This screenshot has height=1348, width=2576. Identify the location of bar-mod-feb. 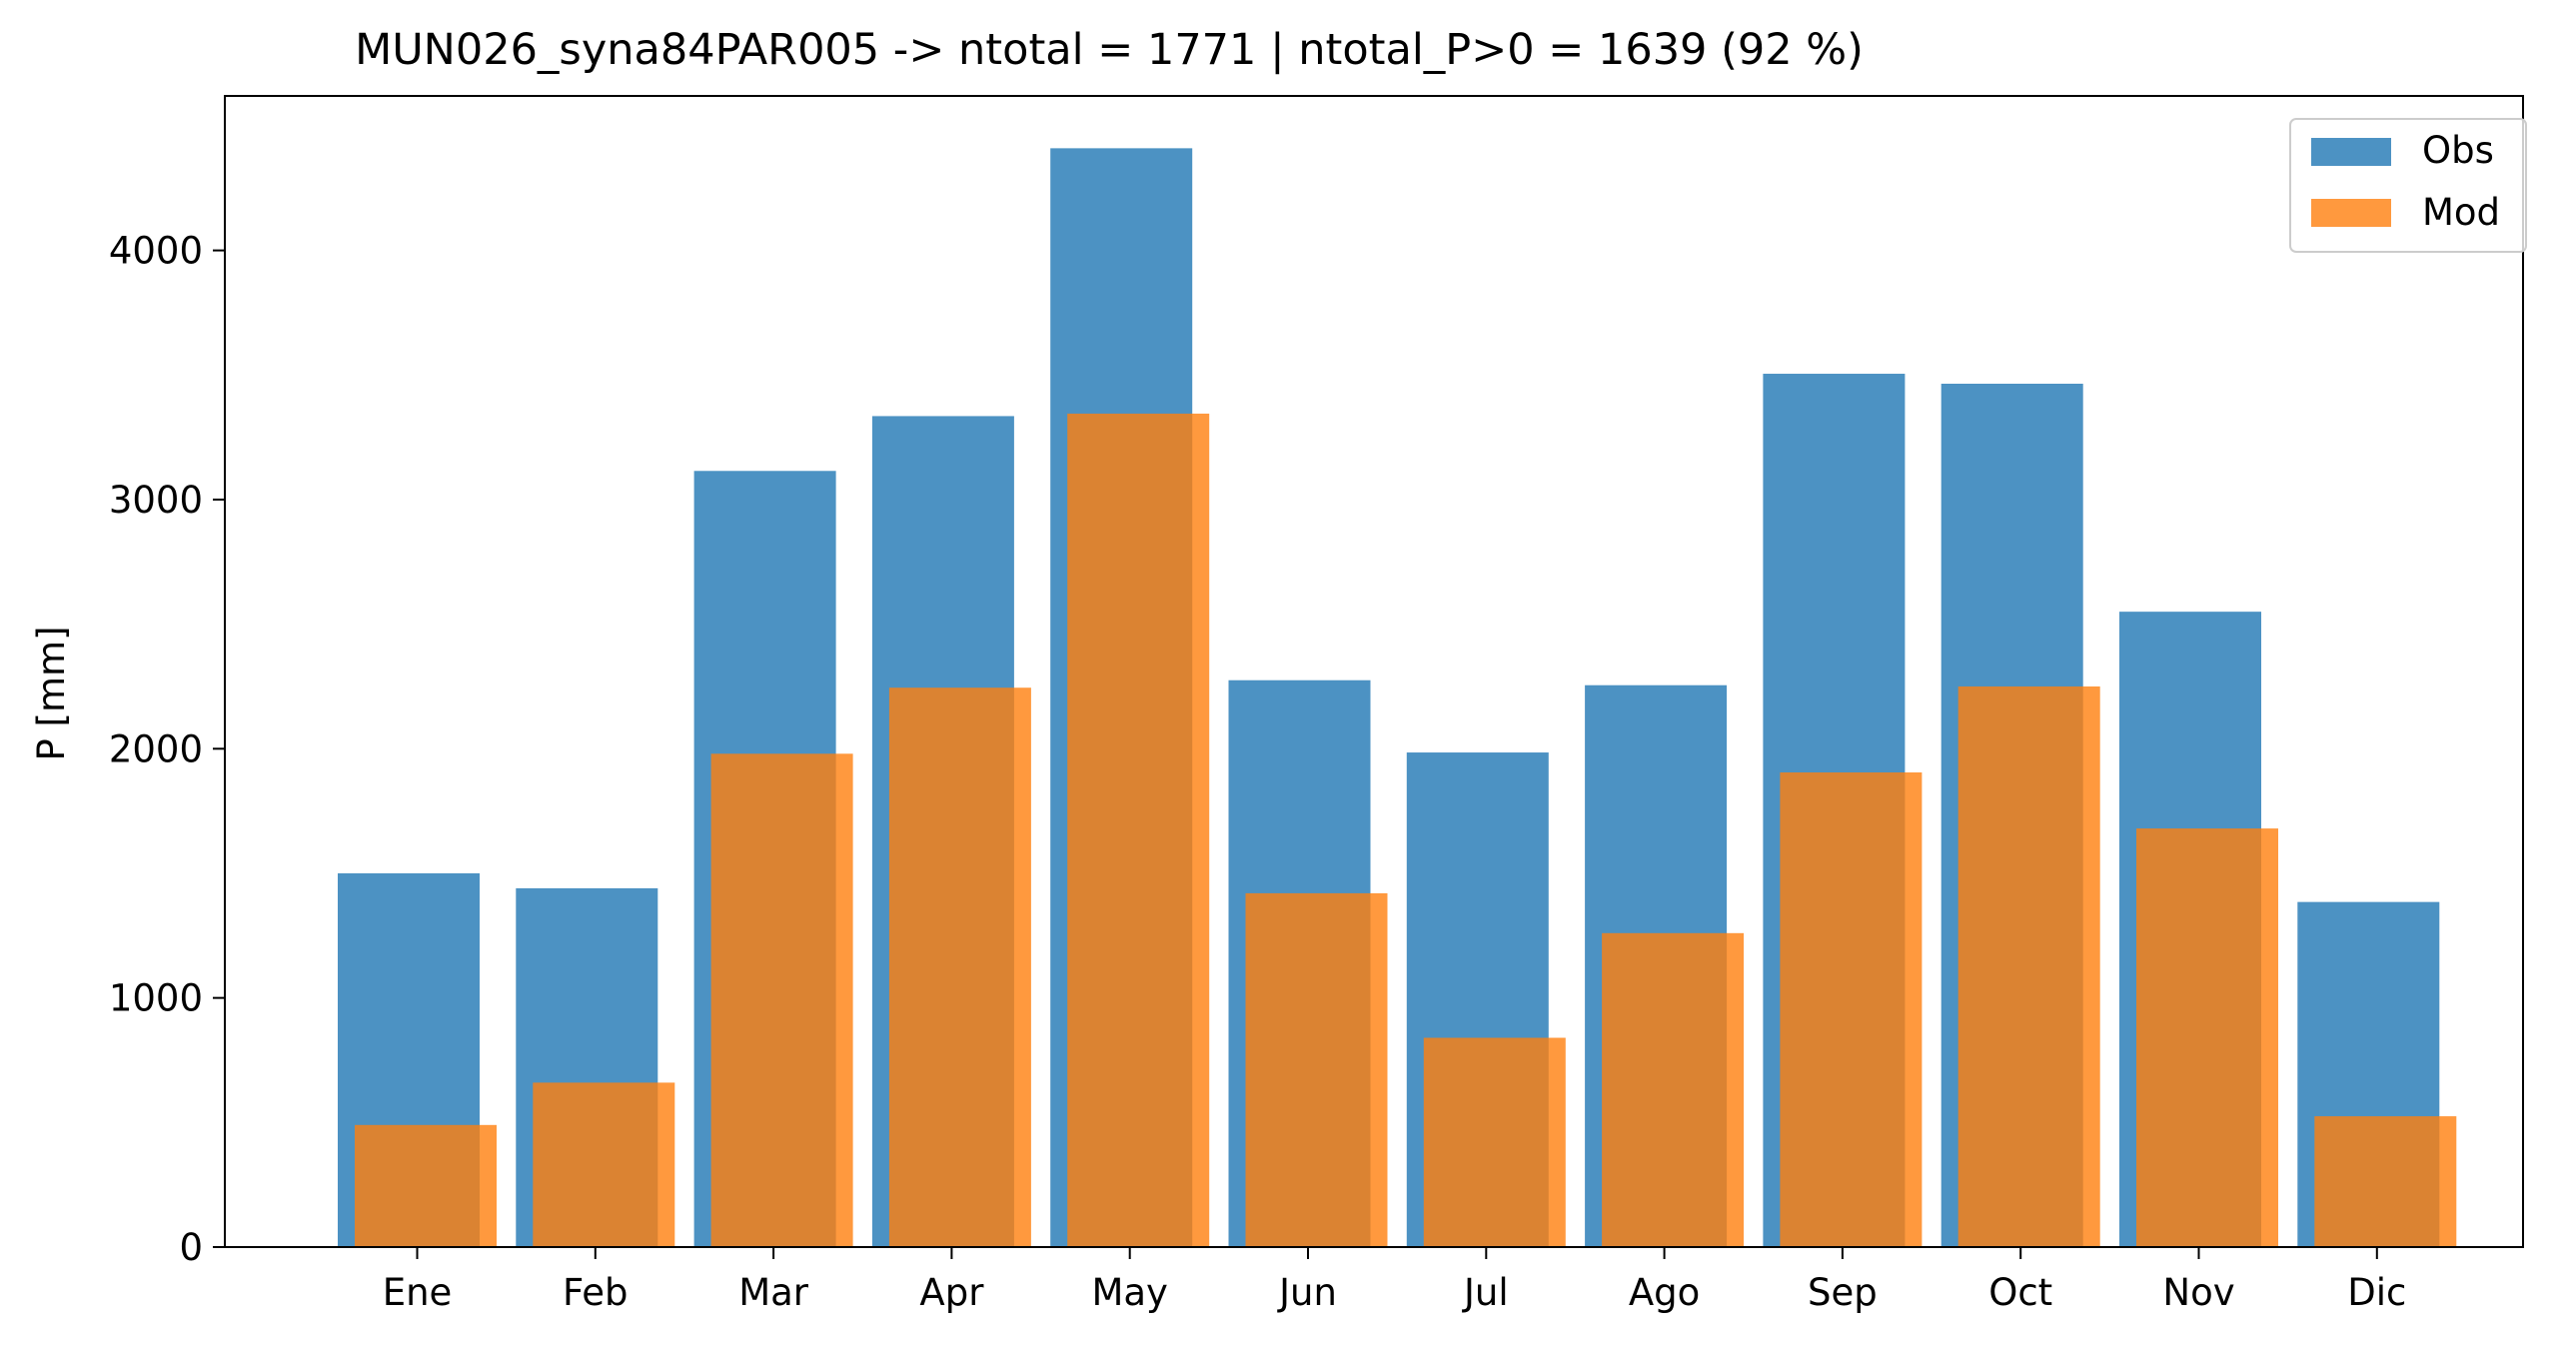
(604, 1165).